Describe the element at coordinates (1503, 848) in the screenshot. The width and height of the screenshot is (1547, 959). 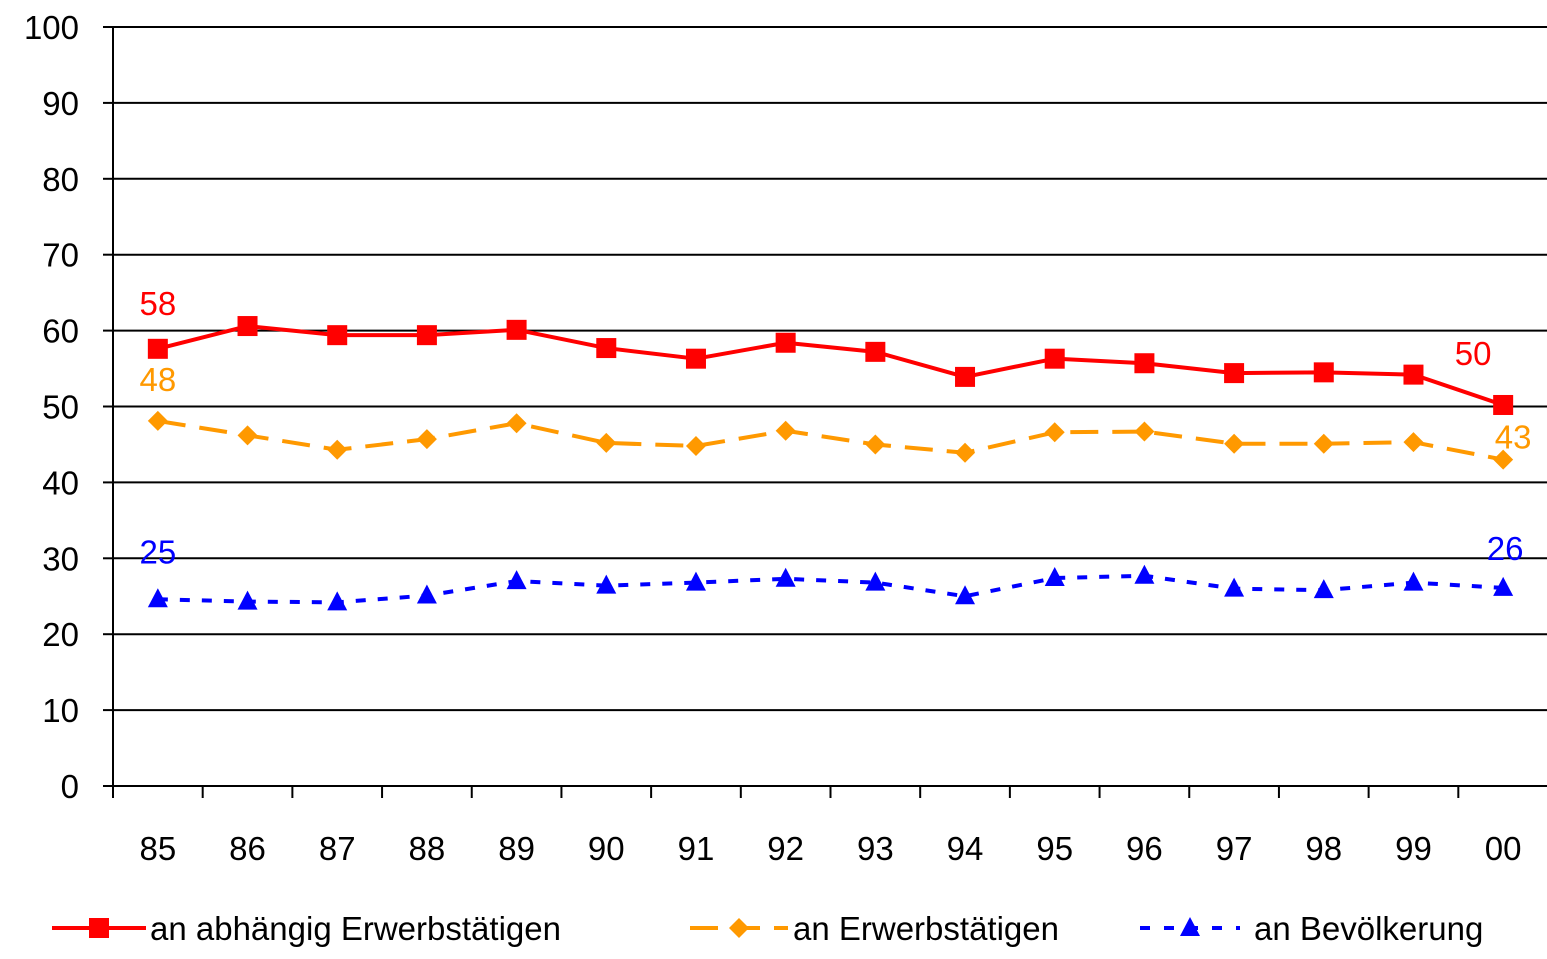
I see `x-tick-label: 00` at that location.